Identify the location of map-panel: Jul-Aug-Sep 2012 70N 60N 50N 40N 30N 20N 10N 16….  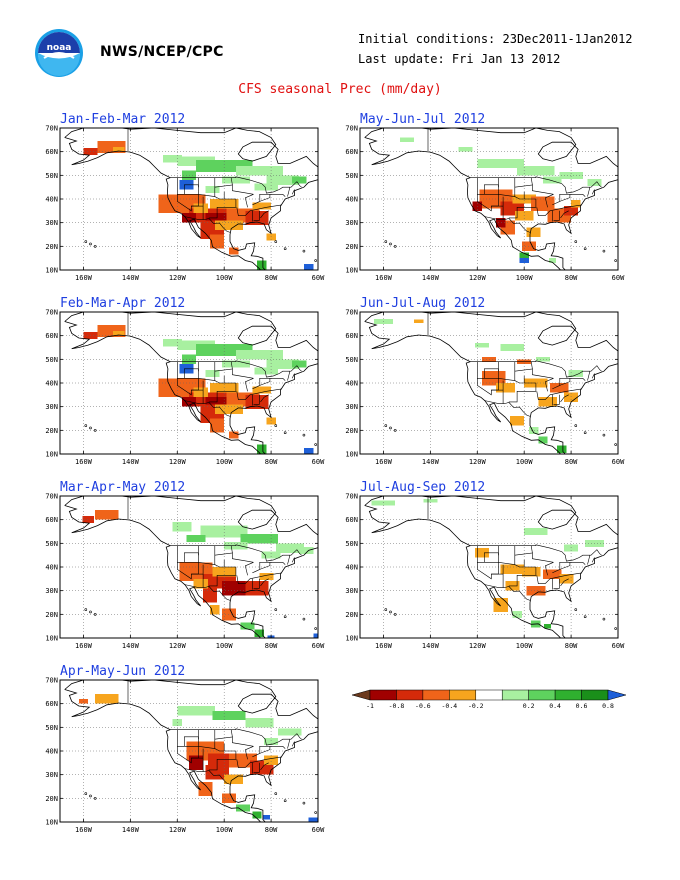
(481, 566).